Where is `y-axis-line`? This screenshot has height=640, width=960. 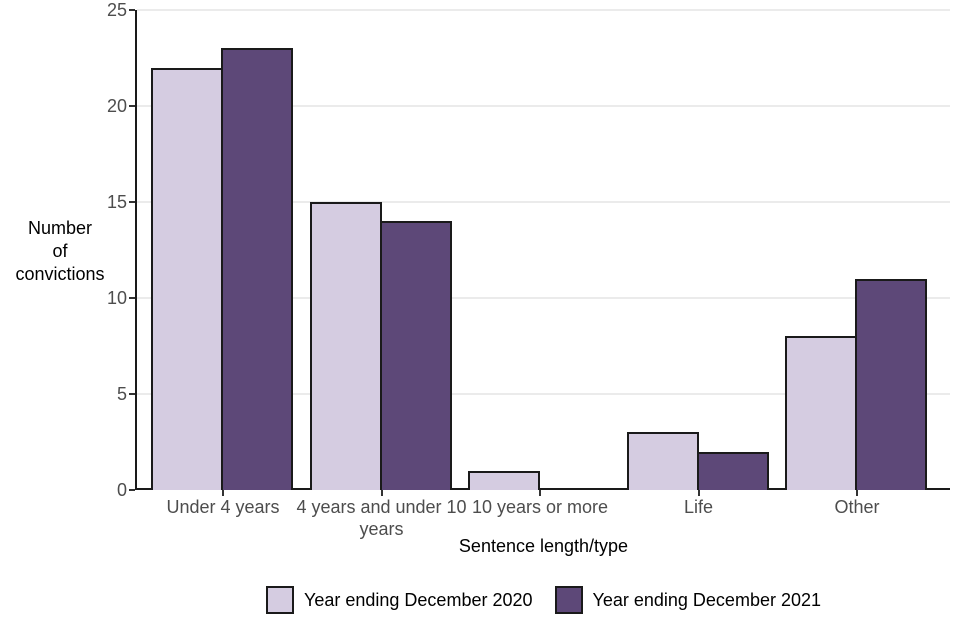 y-axis-line is located at coordinates (136, 250).